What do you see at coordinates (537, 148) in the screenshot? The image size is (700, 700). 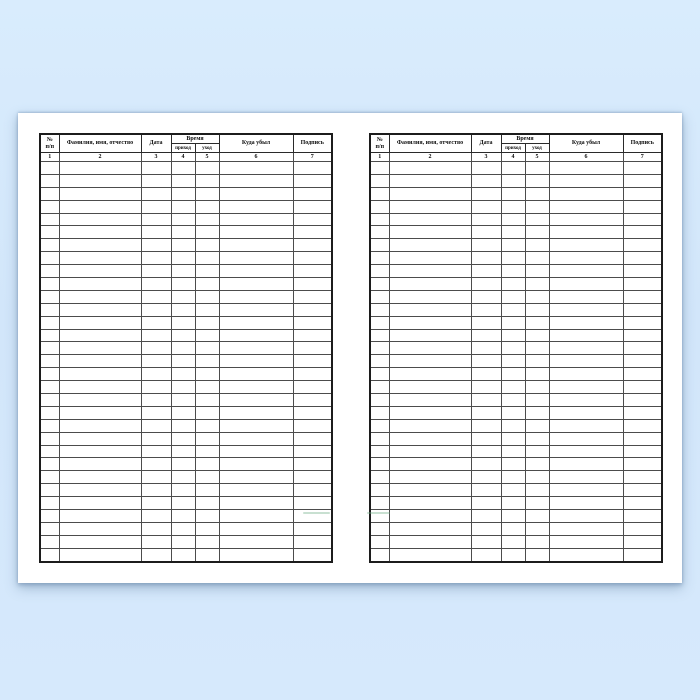 I see `col-header-time-departure: уход` at bounding box center [537, 148].